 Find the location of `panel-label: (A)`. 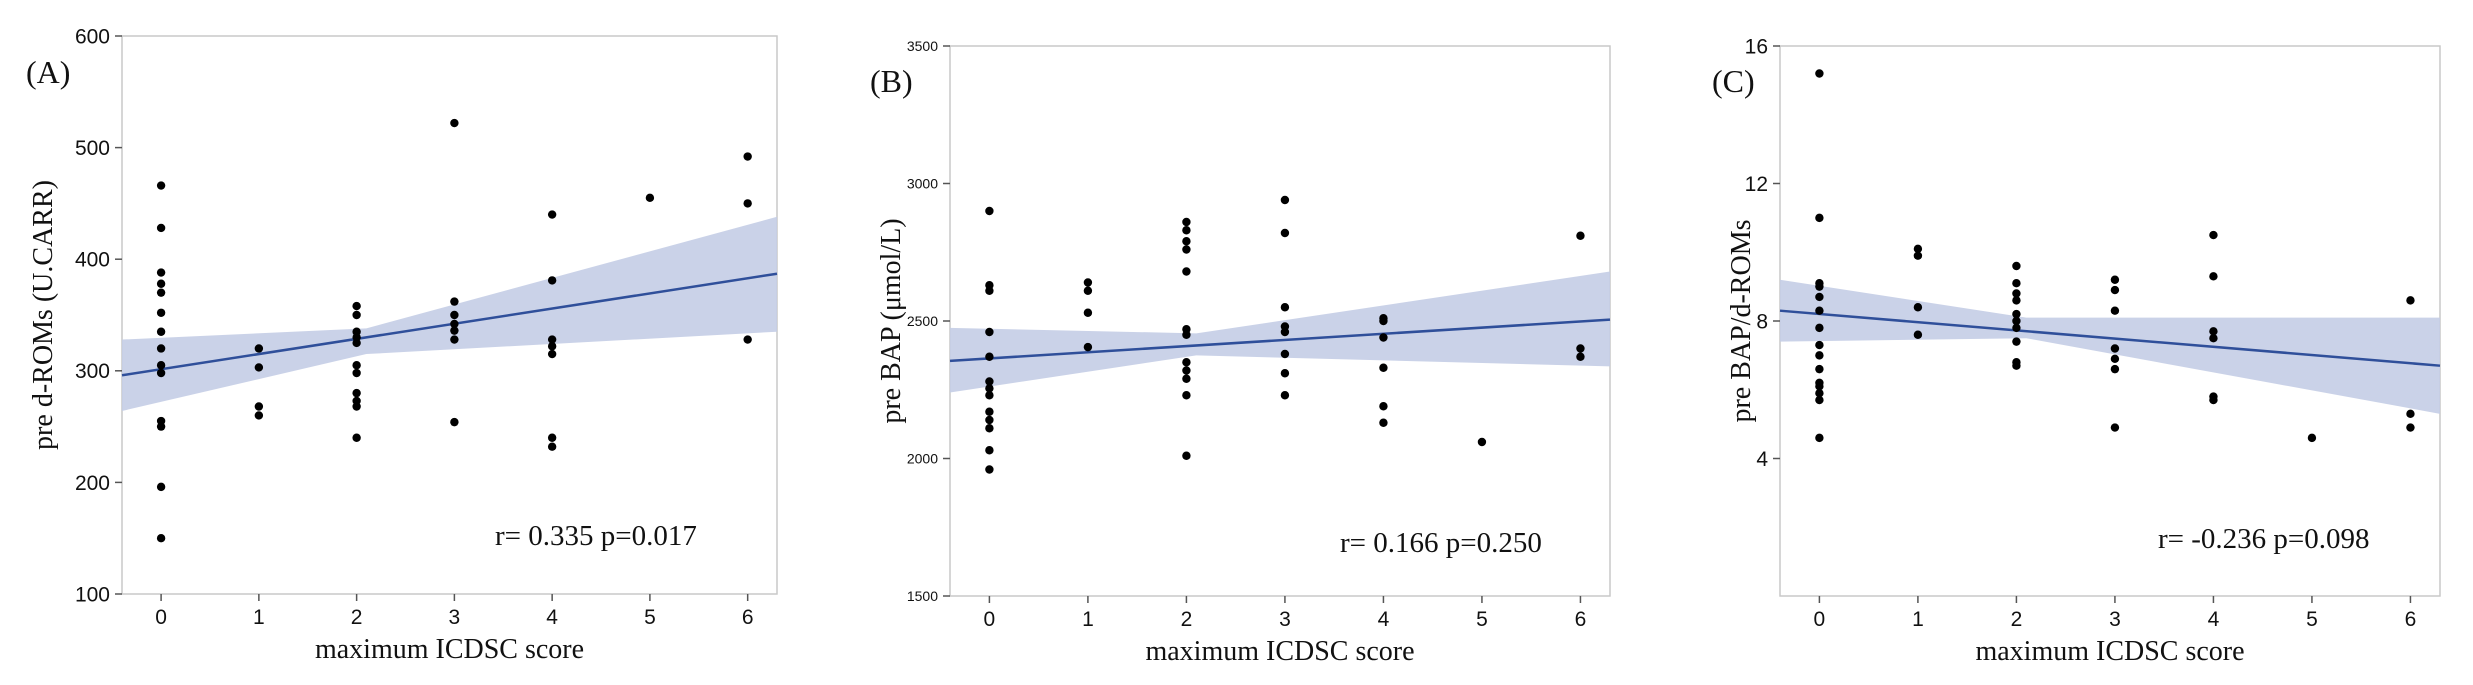

panel-label: (A) is located at coordinates (48, 72).